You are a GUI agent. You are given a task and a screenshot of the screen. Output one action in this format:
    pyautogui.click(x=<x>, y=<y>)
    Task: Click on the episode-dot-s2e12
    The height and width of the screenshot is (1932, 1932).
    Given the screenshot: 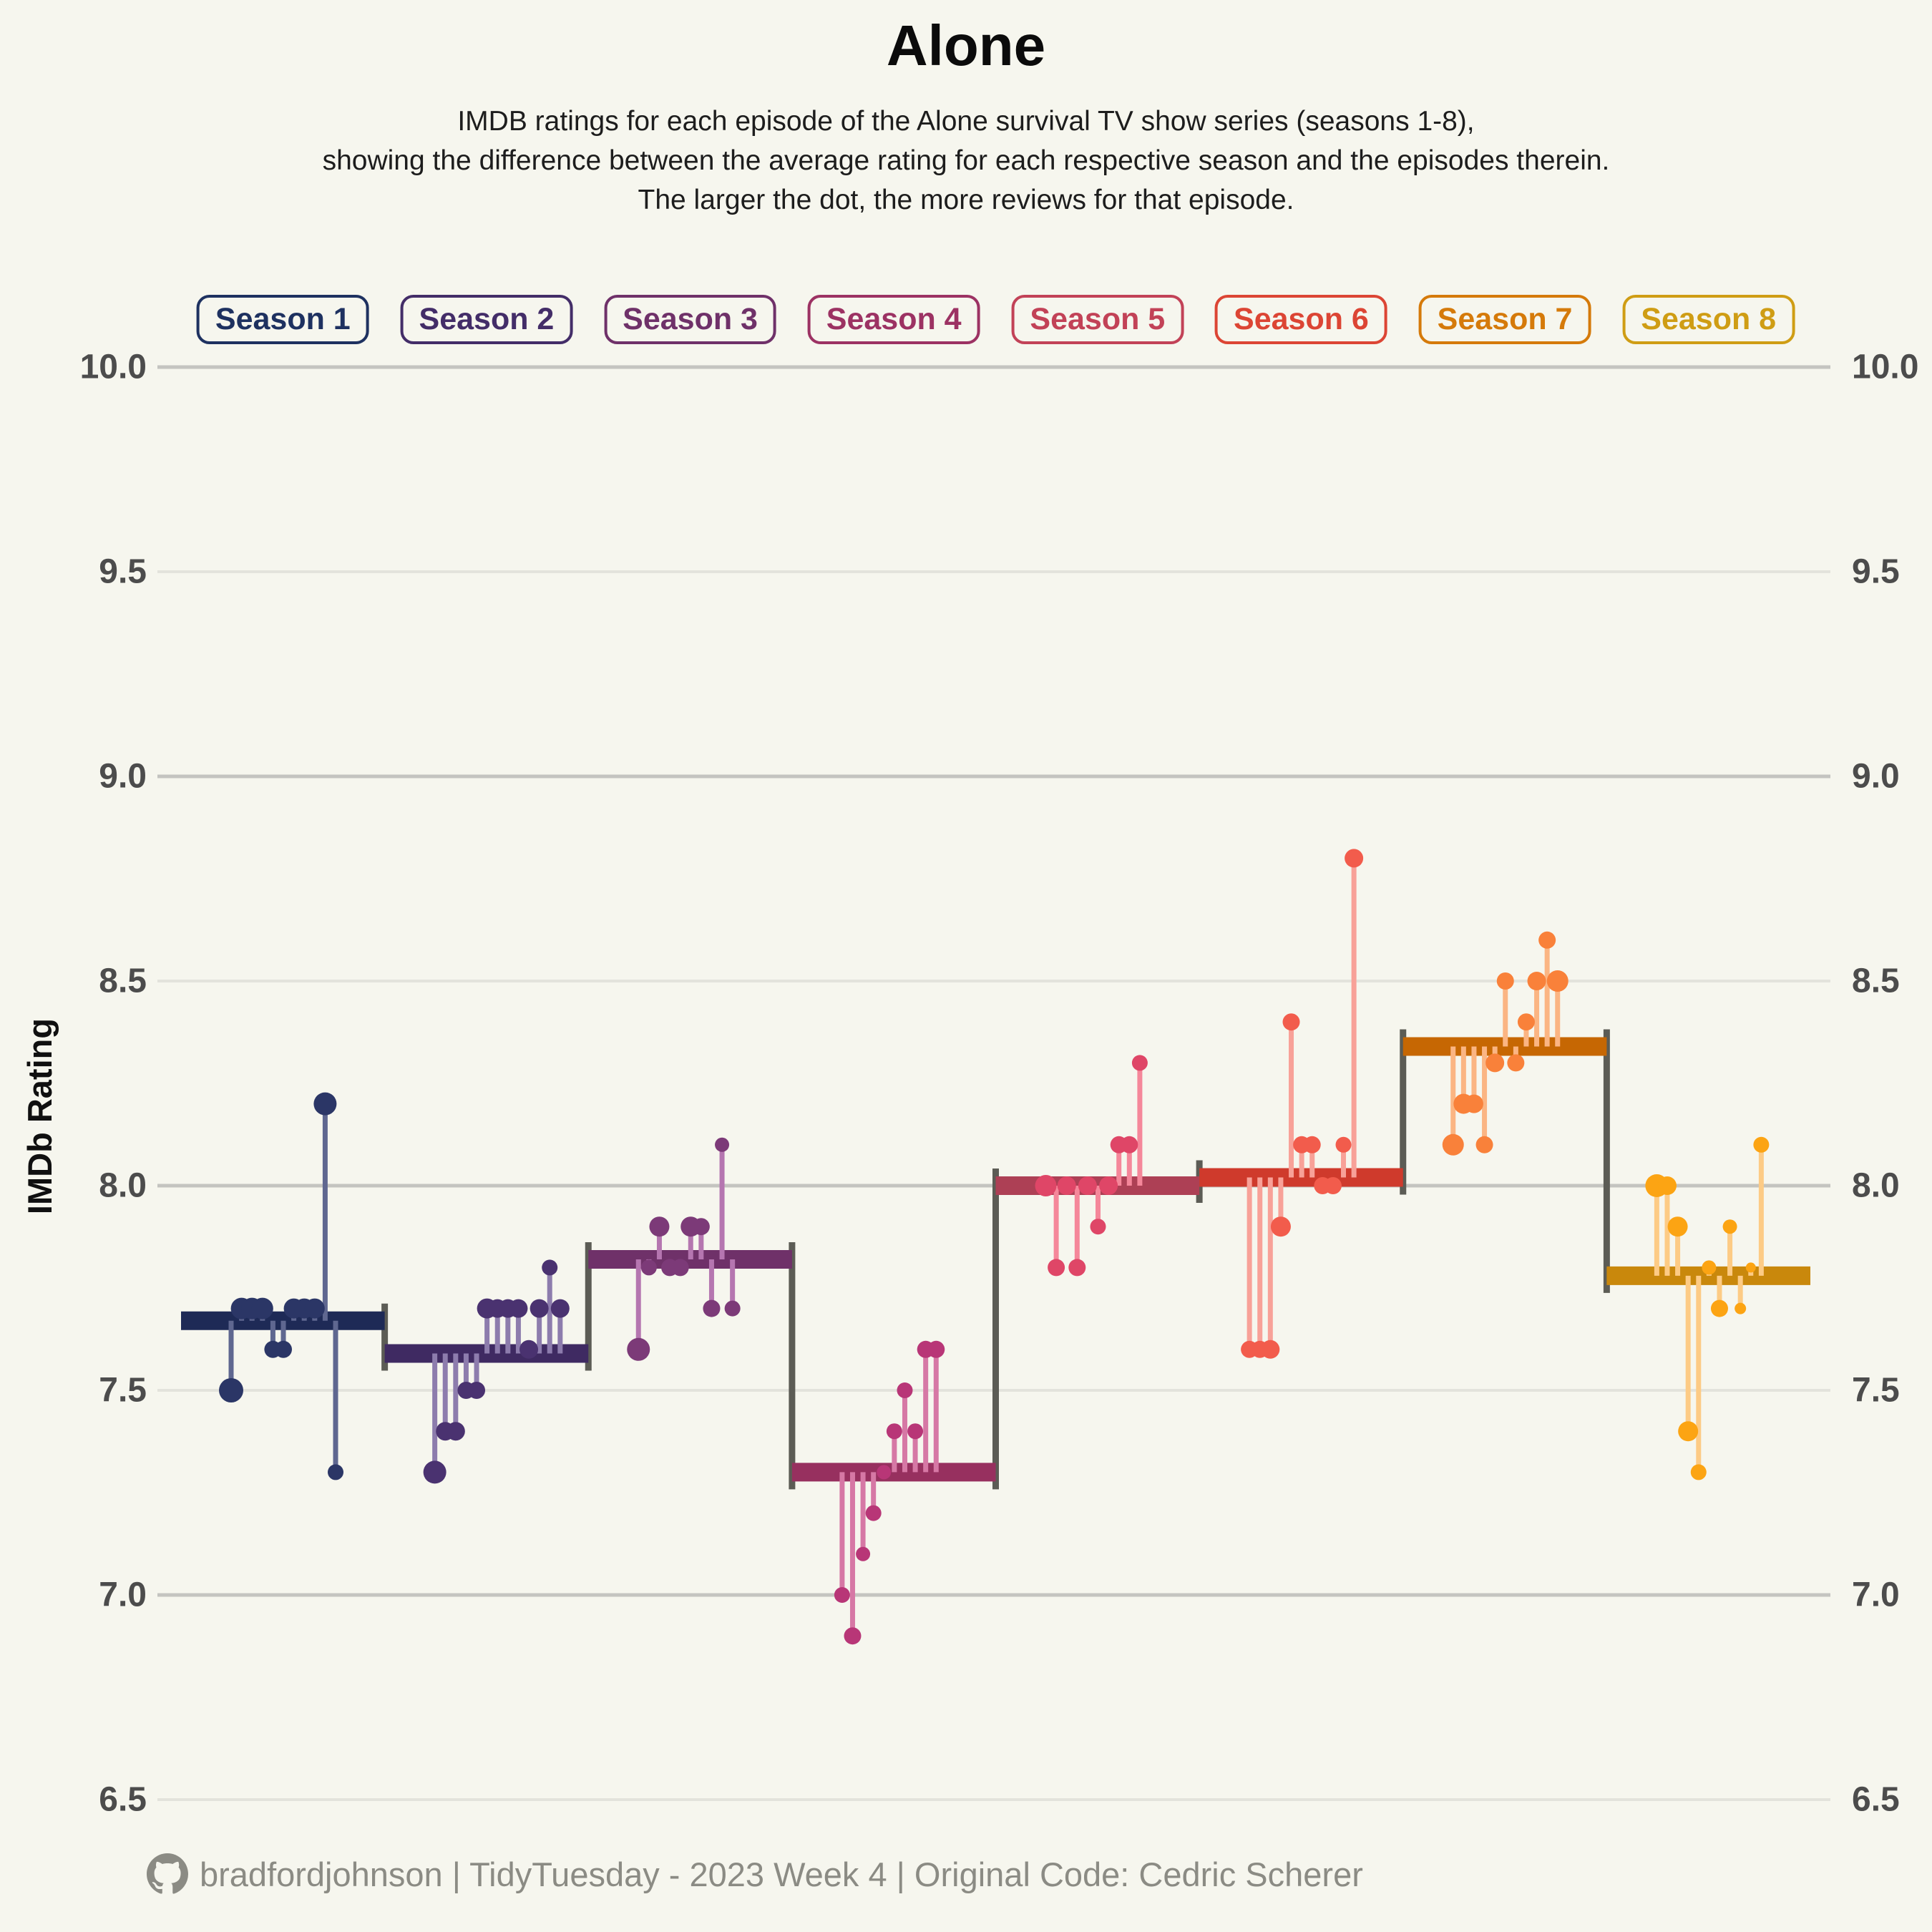 What is the action you would take?
    pyautogui.click(x=550, y=1267)
    